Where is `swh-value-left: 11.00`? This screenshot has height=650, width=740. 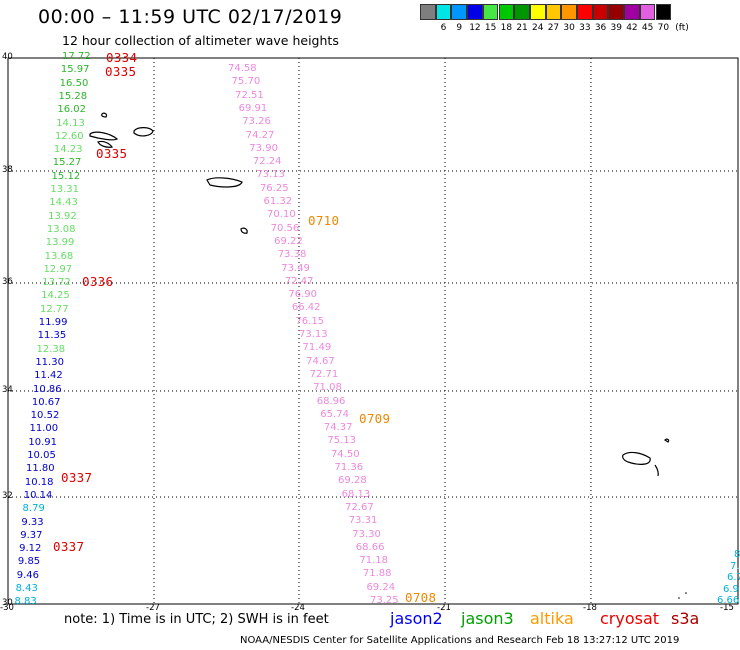 swh-value-left: 11.00 is located at coordinates (44, 429).